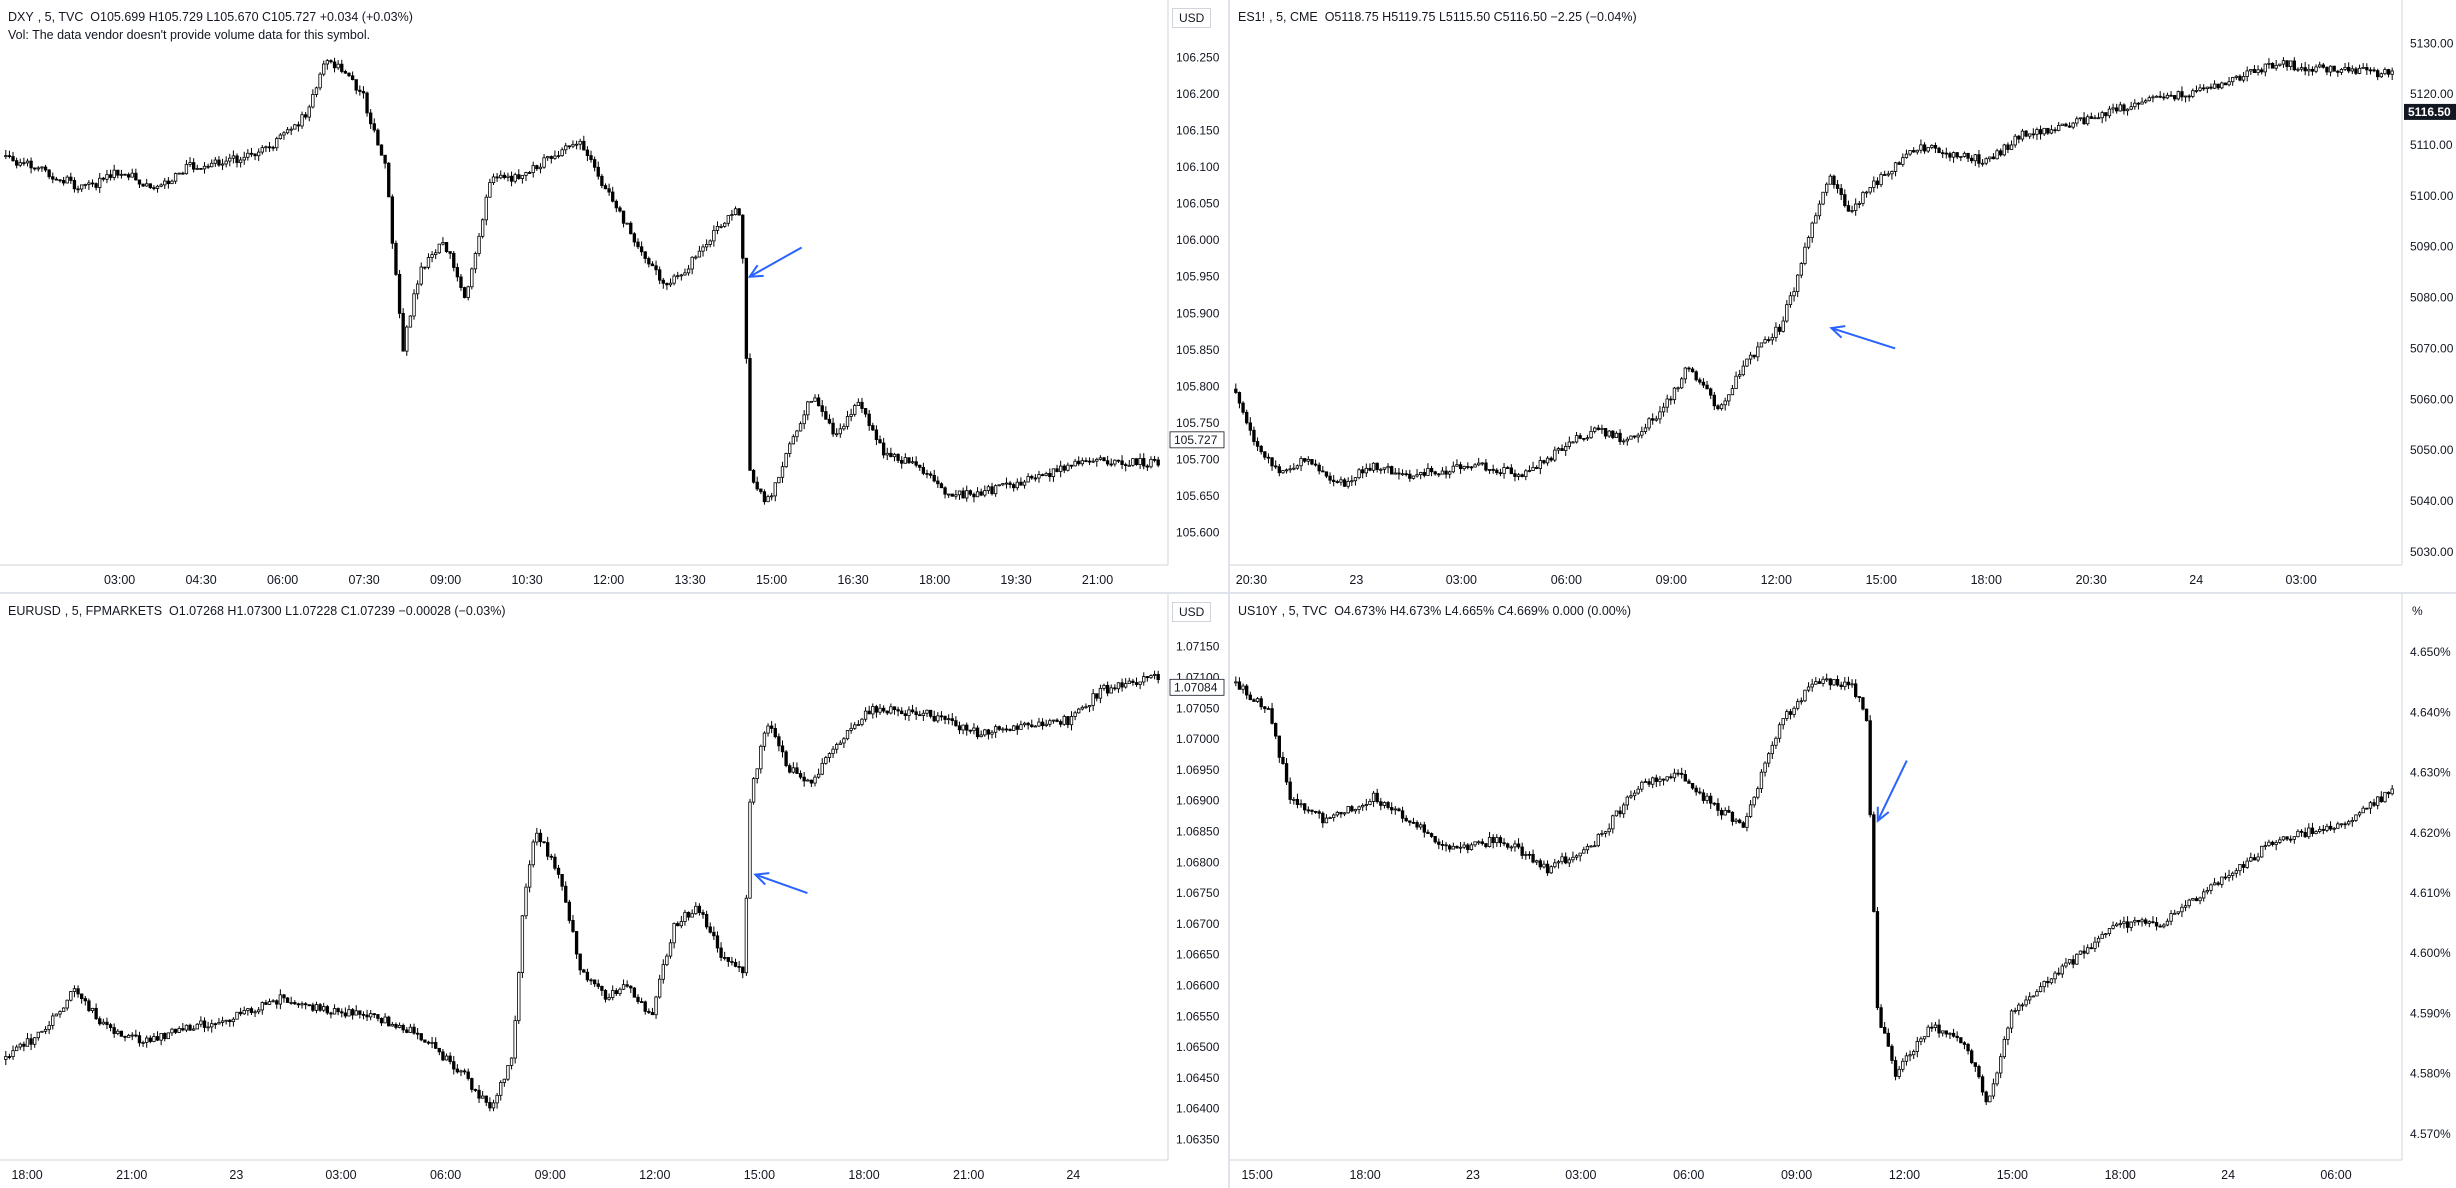 The width and height of the screenshot is (2456, 1188). What do you see at coordinates (1258, 611) in the screenshot?
I see `legend-symbol: US10Y` at bounding box center [1258, 611].